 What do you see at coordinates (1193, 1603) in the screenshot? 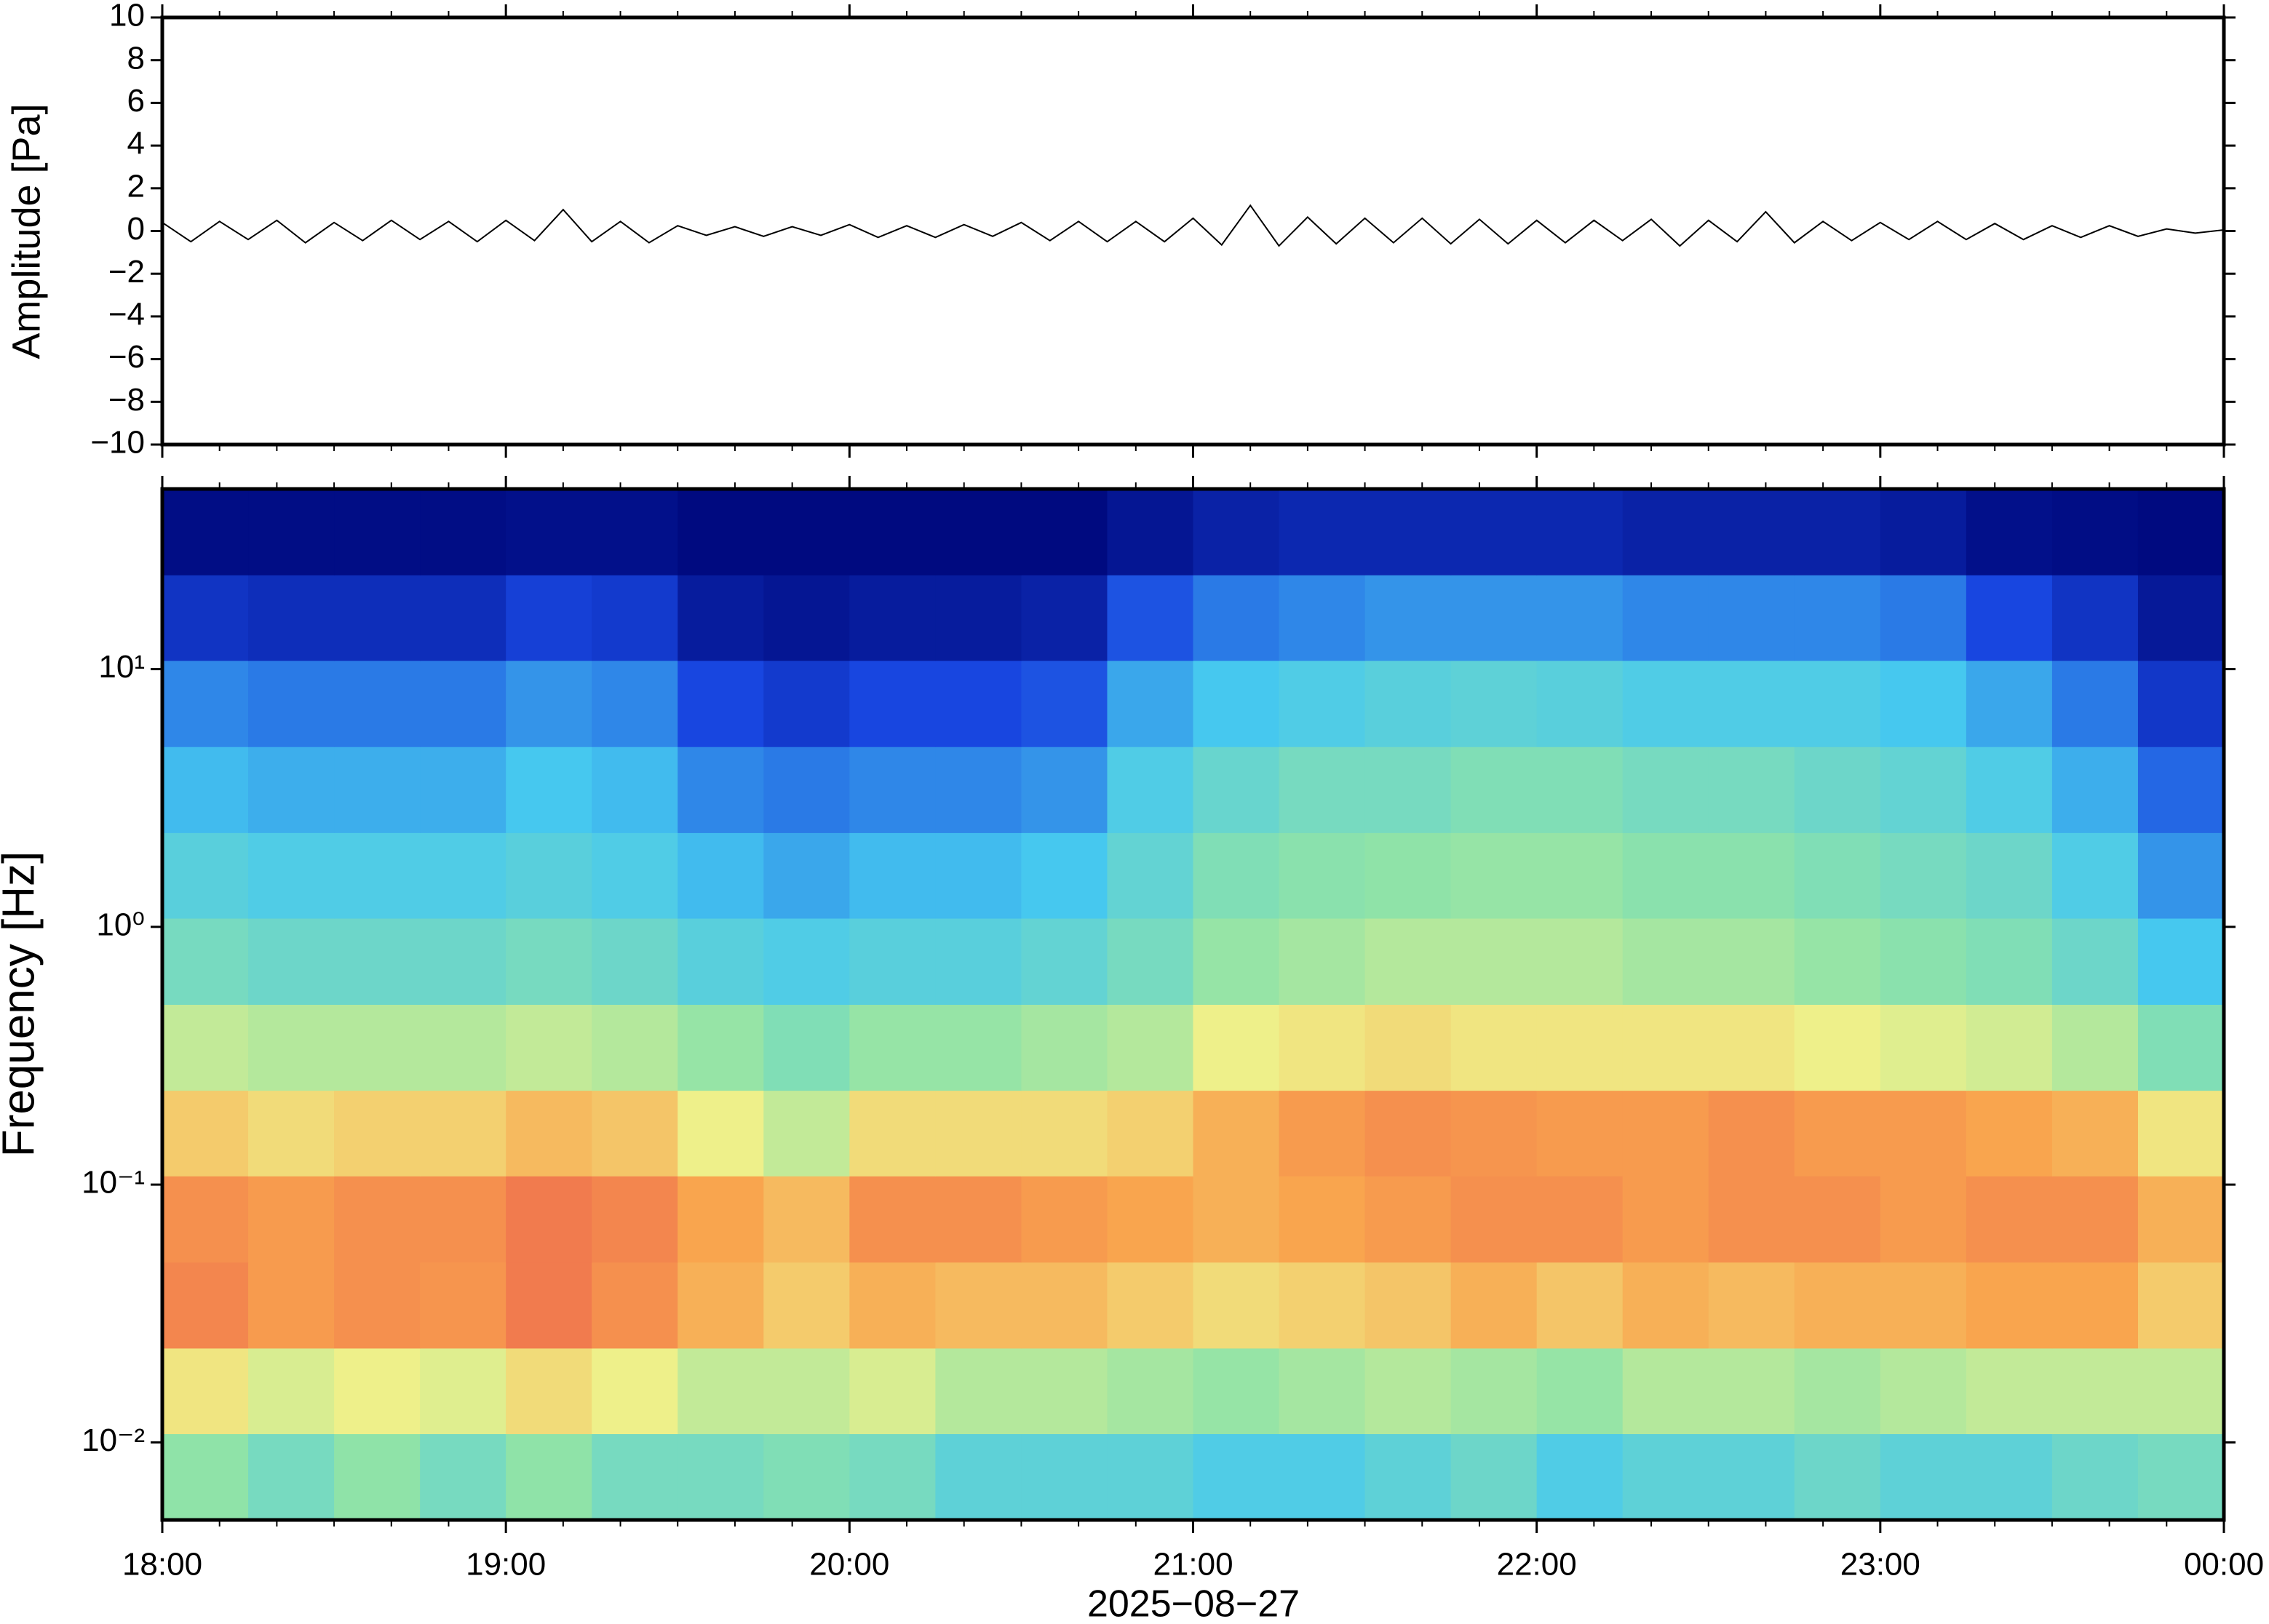
I see `x-axis-label: 2025−08−27` at bounding box center [1193, 1603].